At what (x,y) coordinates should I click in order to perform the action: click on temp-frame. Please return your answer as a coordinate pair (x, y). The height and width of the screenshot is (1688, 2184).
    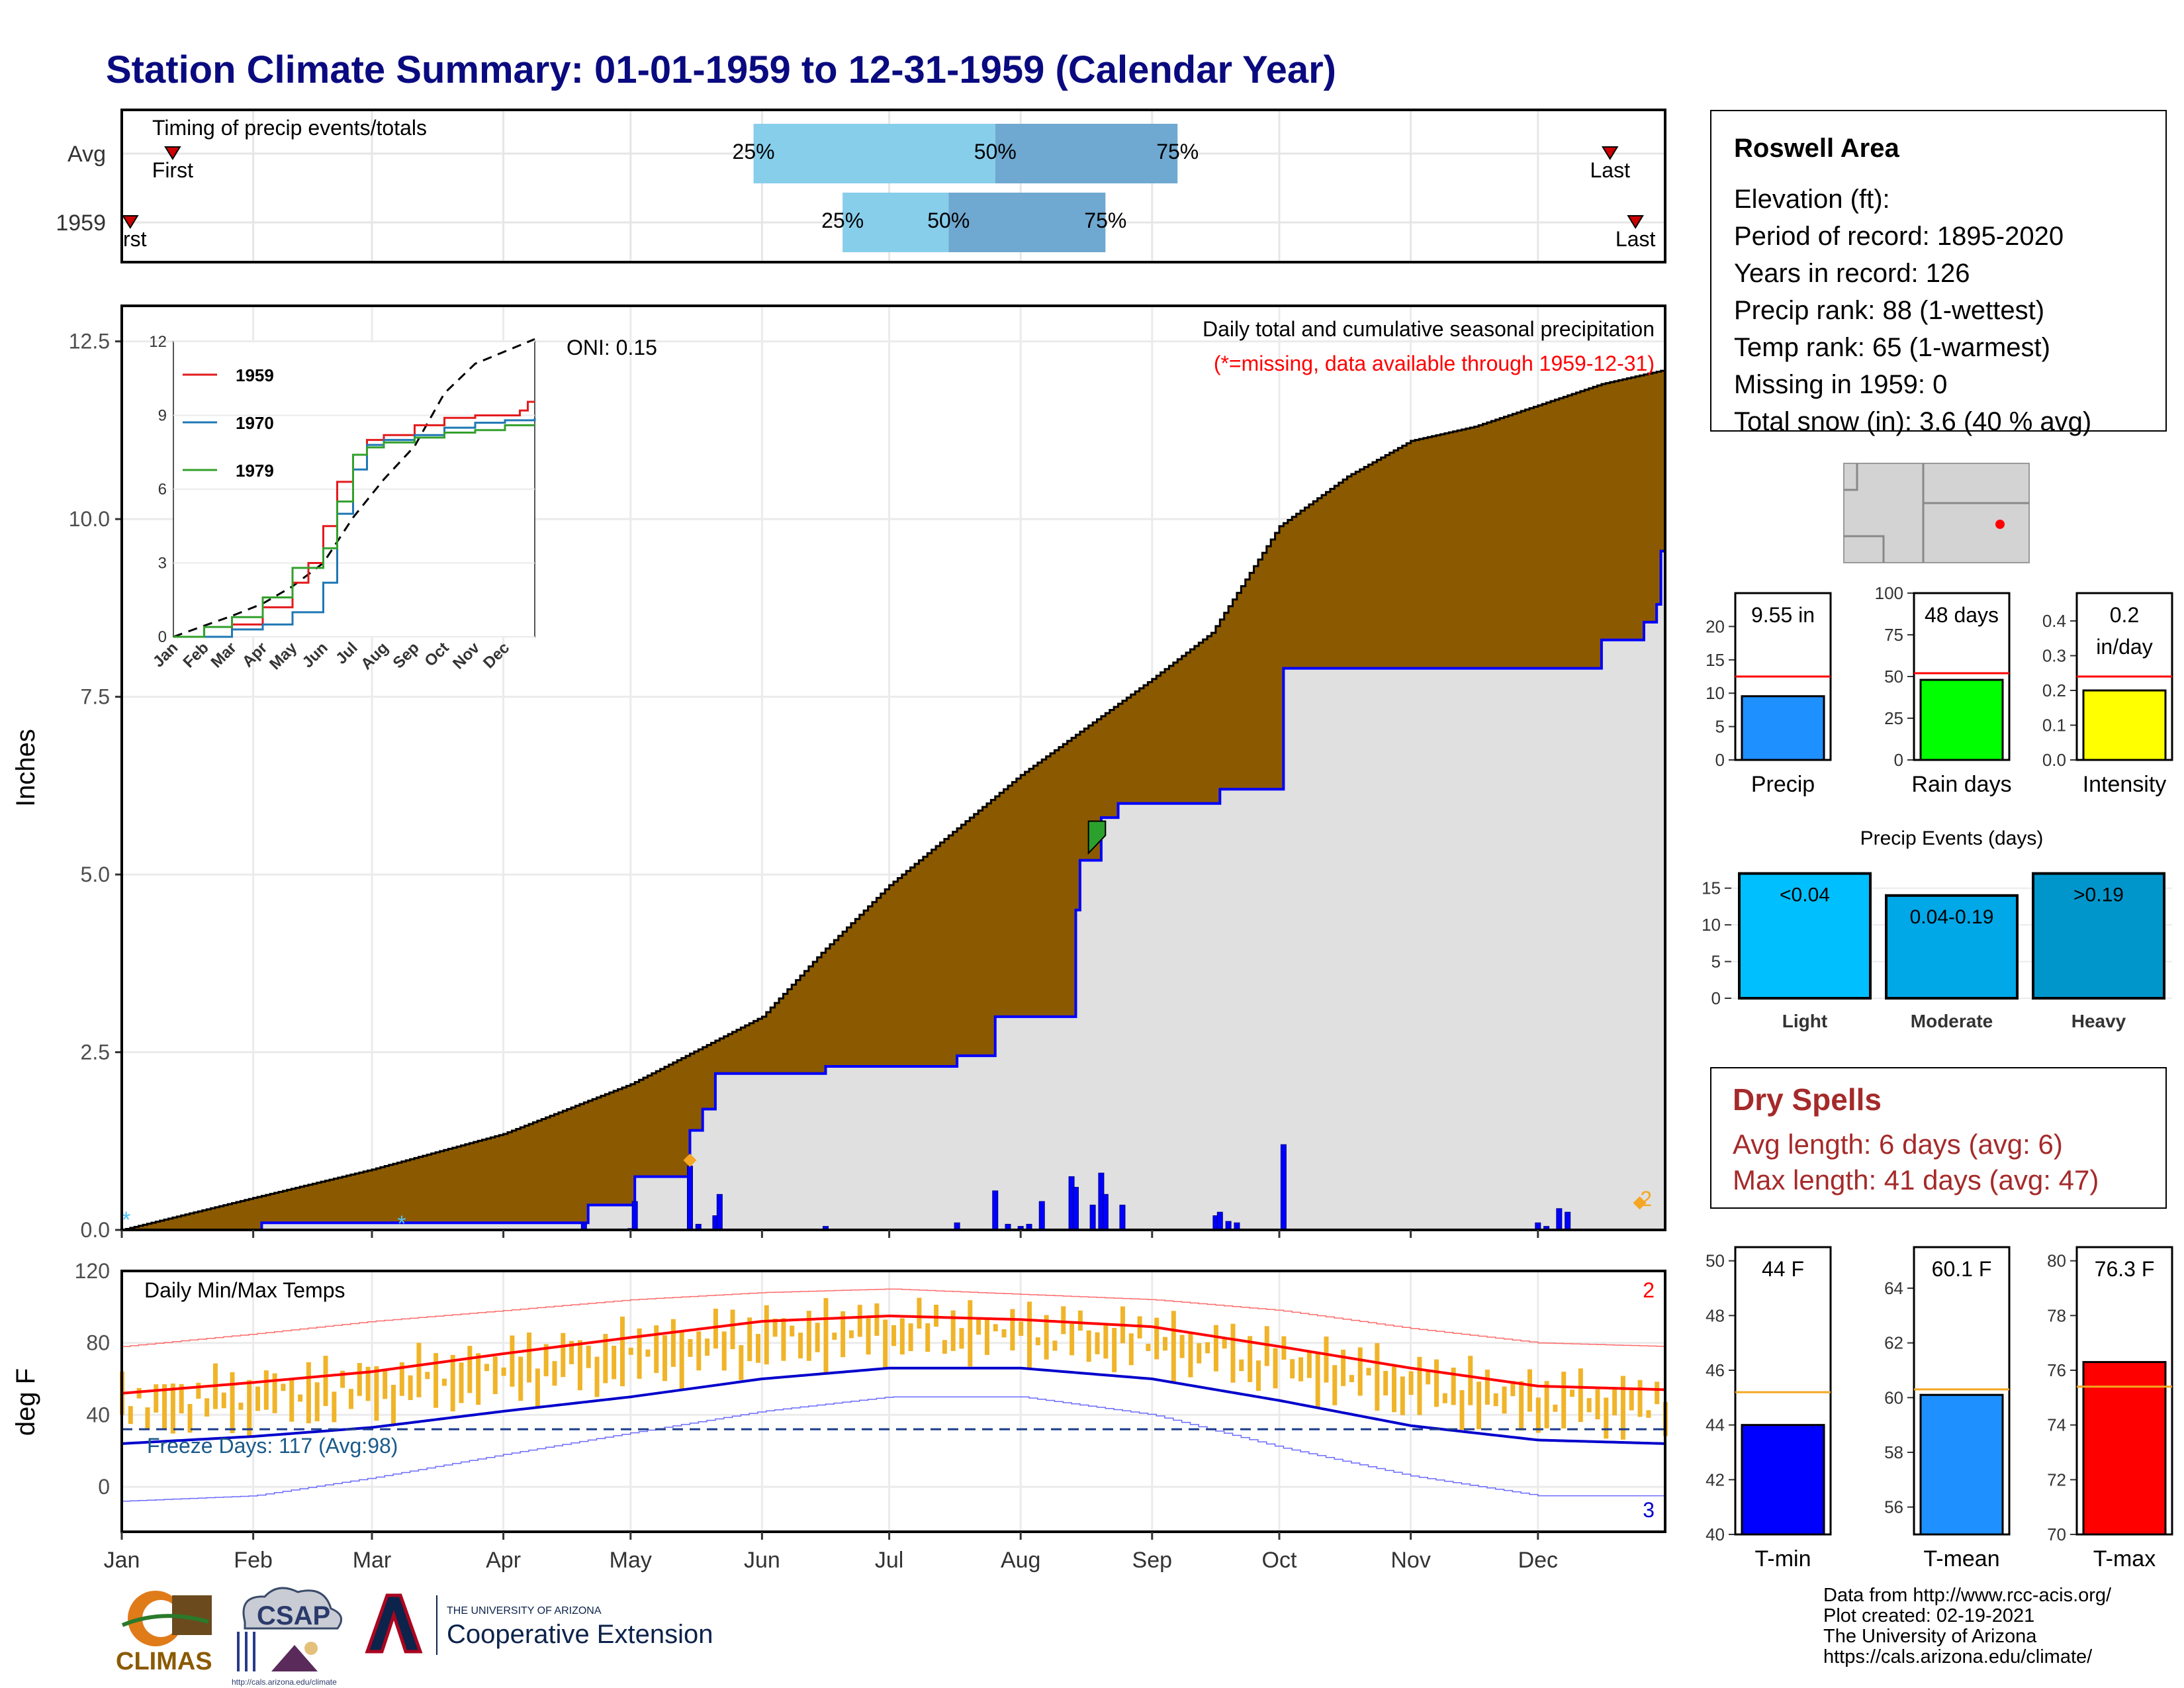
    Looking at the image, I should click on (893, 1401).